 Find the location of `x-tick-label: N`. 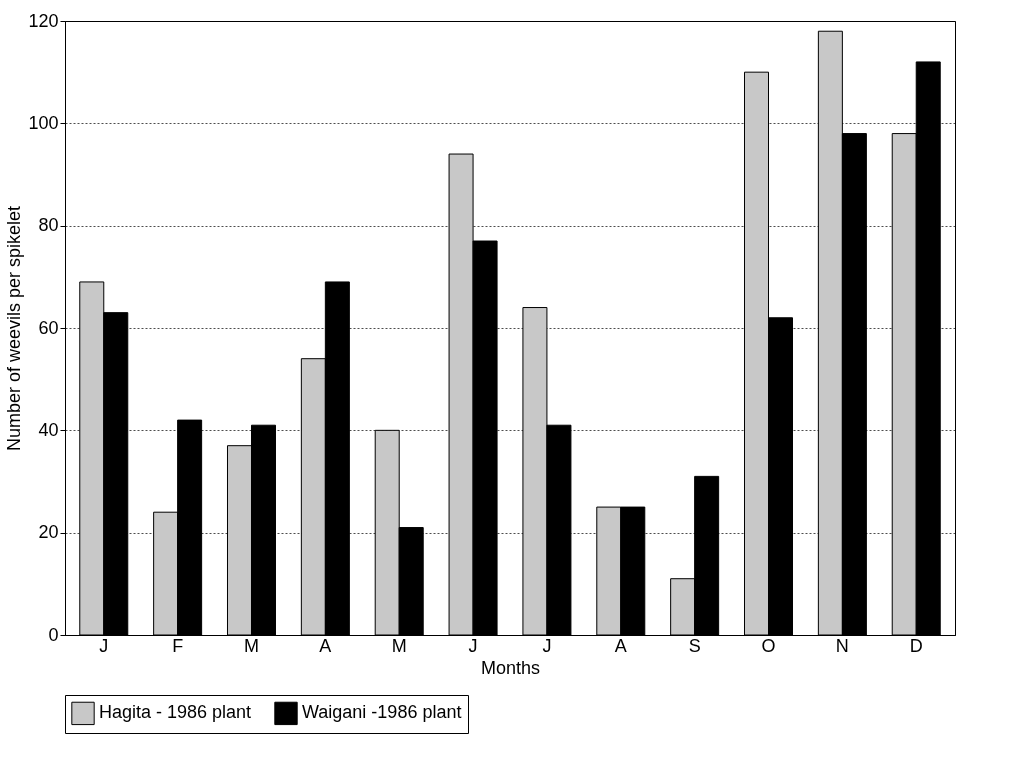

x-tick-label: N is located at coordinates (842, 645).